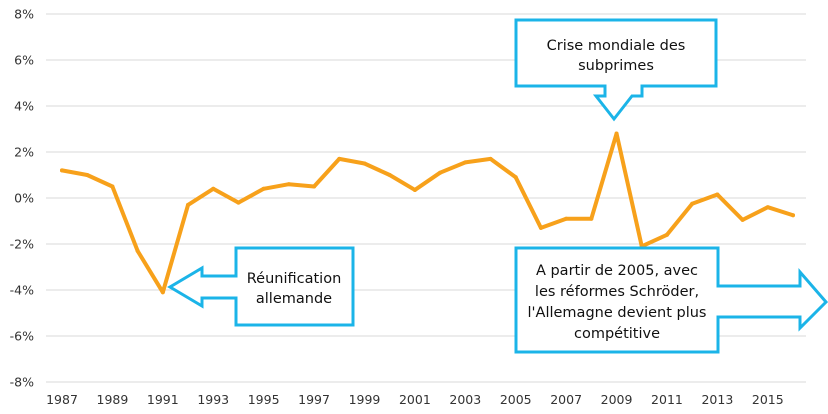 The width and height of the screenshot is (828, 414). What do you see at coordinates (294, 299) in the screenshot?
I see `callout-reunification-line-2: allemande` at bounding box center [294, 299].